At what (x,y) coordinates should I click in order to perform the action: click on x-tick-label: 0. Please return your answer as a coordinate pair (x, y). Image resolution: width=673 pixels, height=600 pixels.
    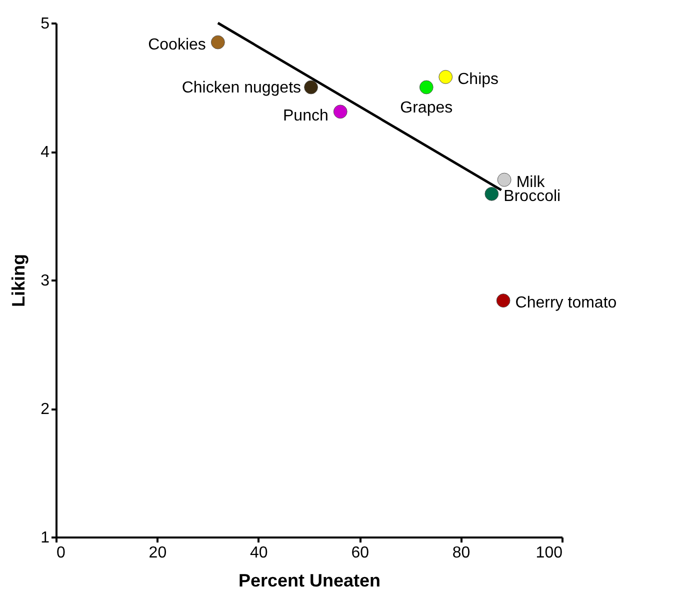
    Looking at the image, I should click on (61, 553).